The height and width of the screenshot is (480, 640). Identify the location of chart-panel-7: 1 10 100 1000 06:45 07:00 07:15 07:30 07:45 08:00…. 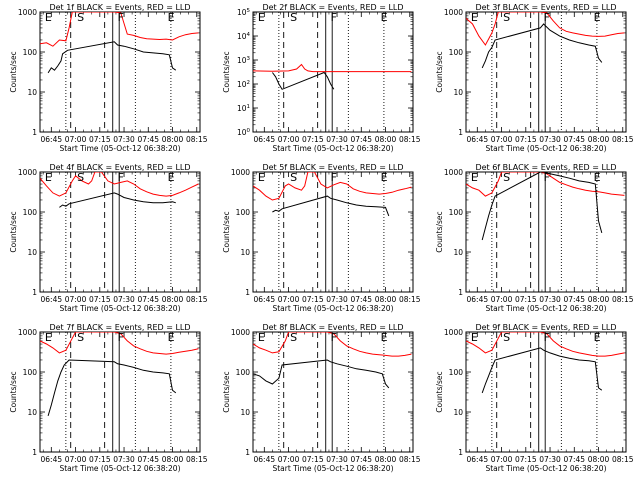
(108, 398).